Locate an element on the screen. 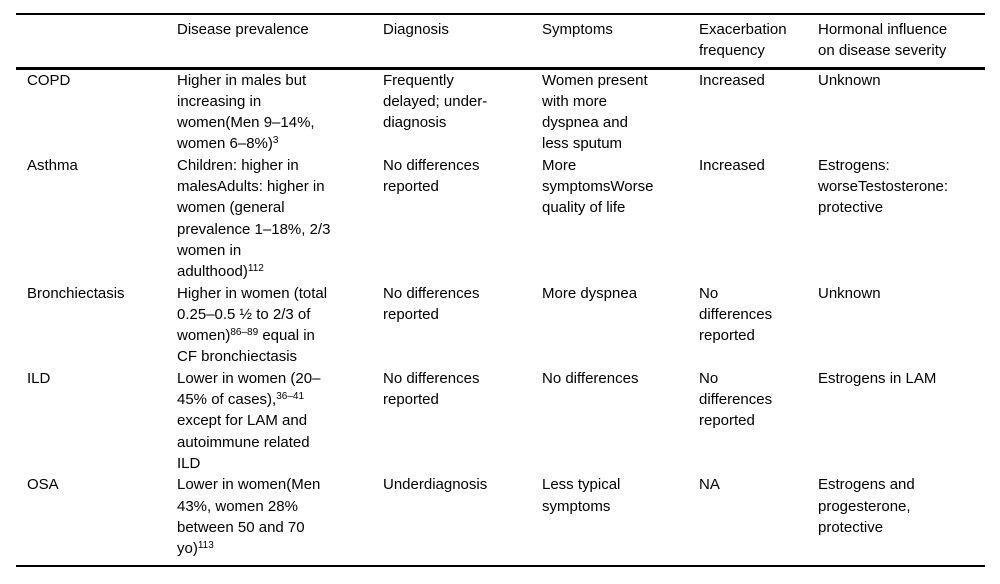  cell-copd-disease: COPD is located at coordinates (49, 80).